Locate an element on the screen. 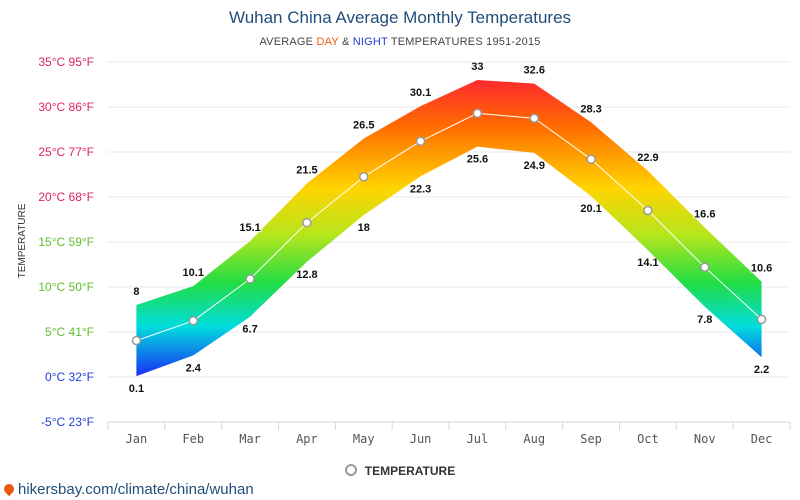 This screenshot has width=800, height=500. y-tick-label: 0°C 32°F is located at coordinates (69, 377).